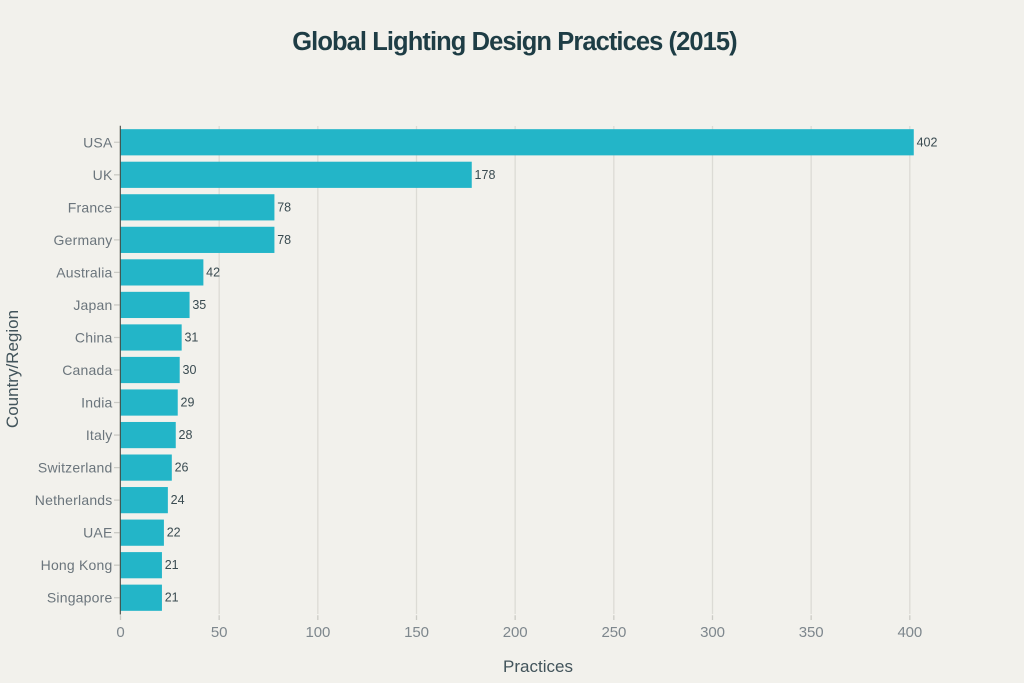  I want to click on svg-text: 26, so click(182, 468).